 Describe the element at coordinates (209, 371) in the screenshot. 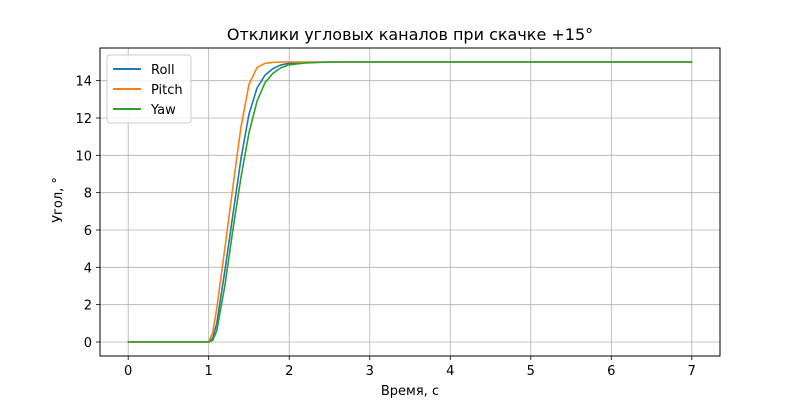

I see `x-tick-label: 1` at that location.